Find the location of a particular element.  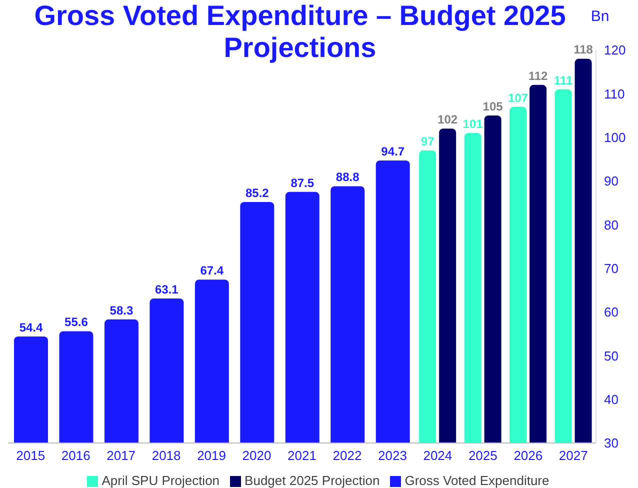

chart-title: Gross Voted Expenditure – Budget 2025 Projections is located at coordinates (300, 32).